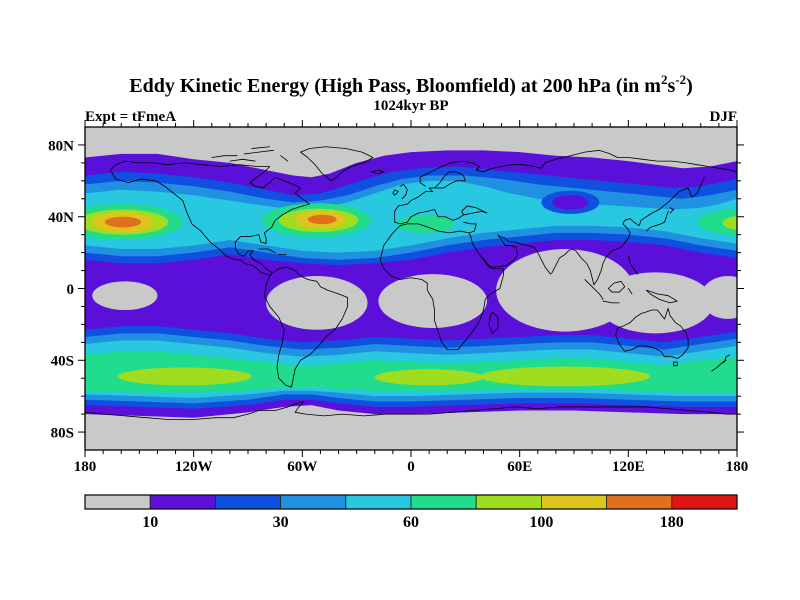 Image resolution: width=800 pixels, height=600 pixels. What do you see at coordinates (631, 279) in the screenshot?
I see `coast-seasia-islands` at bounding box center [631, 279].